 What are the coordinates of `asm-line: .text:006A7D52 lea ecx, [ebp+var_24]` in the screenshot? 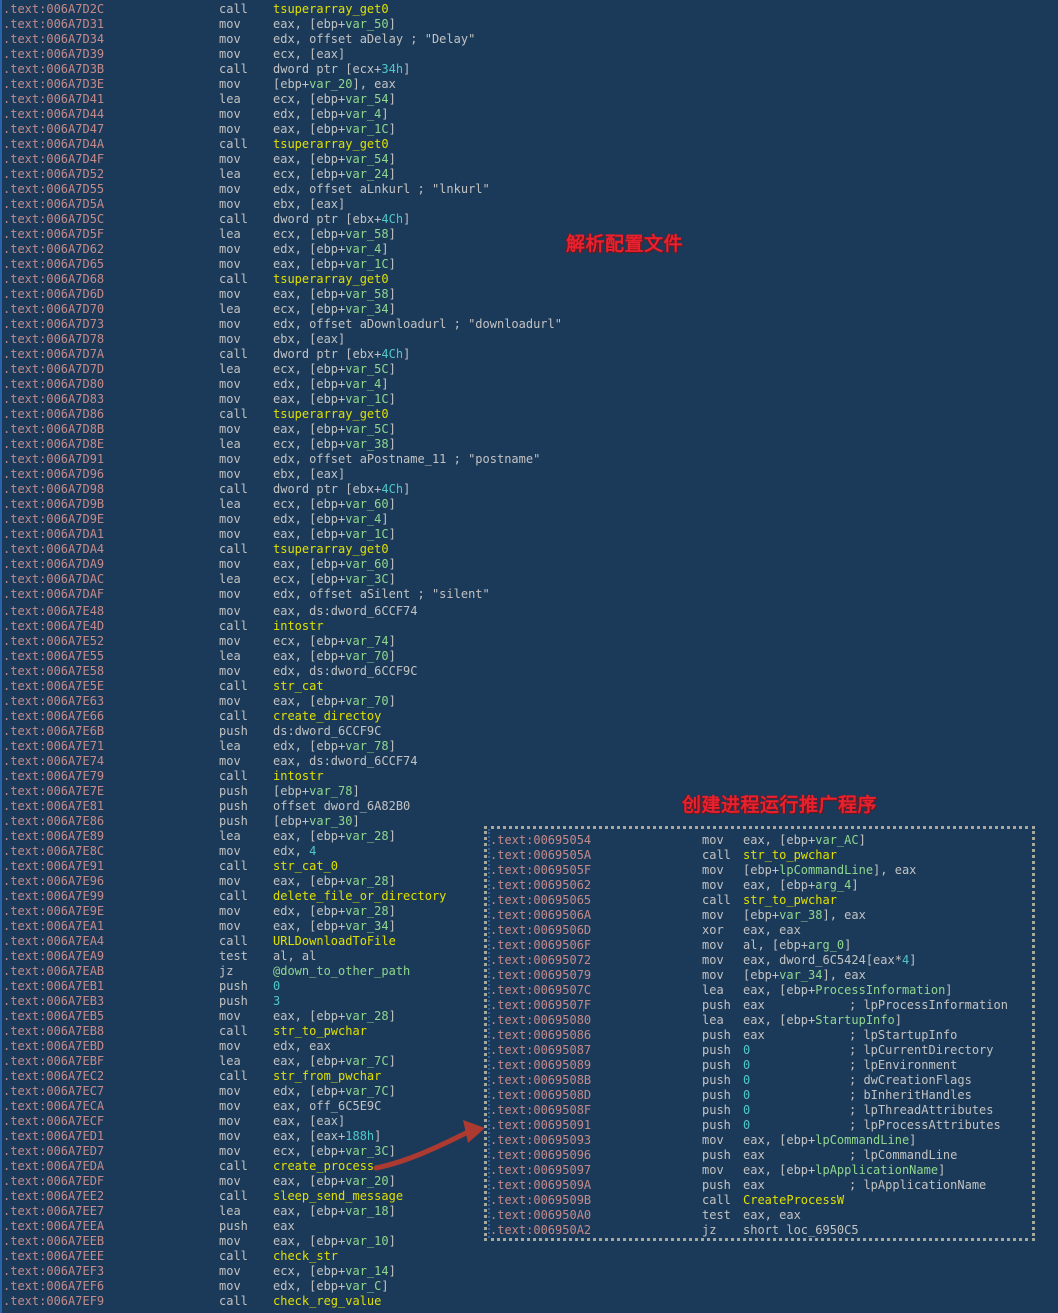 It's located at (528, 174).